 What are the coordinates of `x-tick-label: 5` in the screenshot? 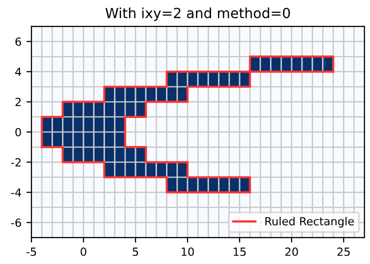 It's located at (135, 252).